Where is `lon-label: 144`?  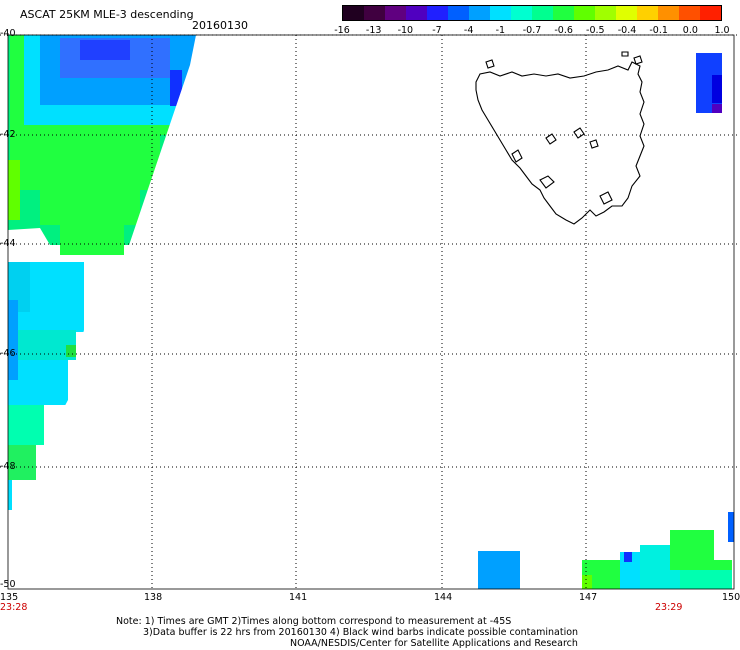 lon-label: 144 is located at coordinates (443, 597).